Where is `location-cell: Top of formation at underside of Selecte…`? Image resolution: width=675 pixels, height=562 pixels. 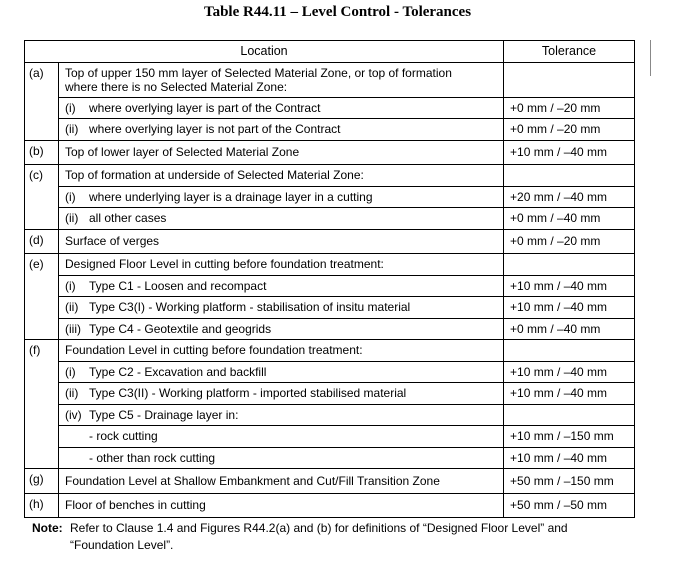 location-cell: Top of formation at underside of Selecte… is located at coordinates (281, 175).